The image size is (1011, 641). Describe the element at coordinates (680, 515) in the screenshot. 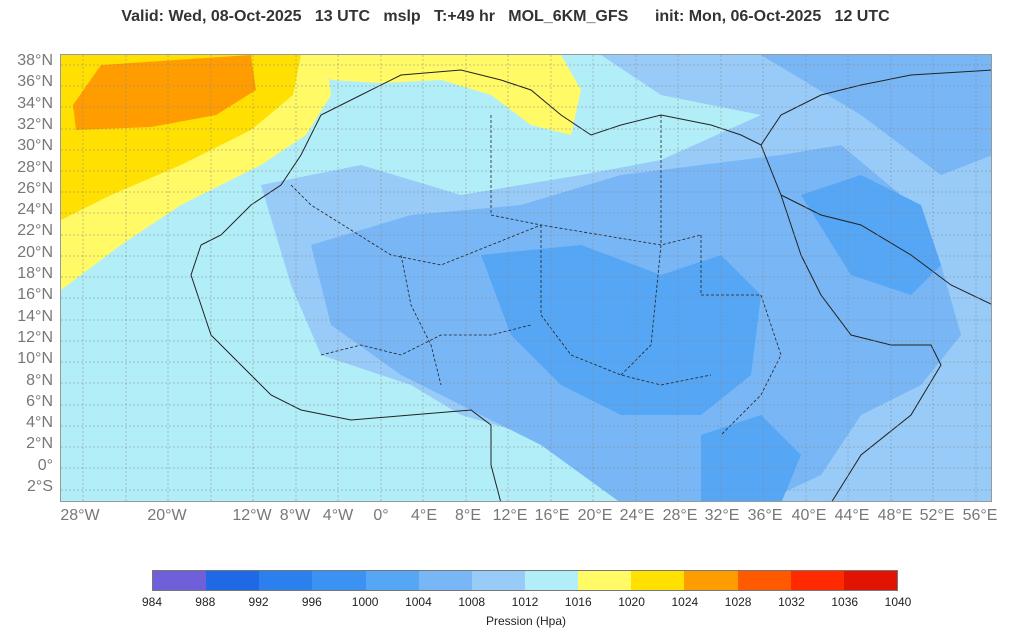

I see `lon-label: 28°E` at that location.